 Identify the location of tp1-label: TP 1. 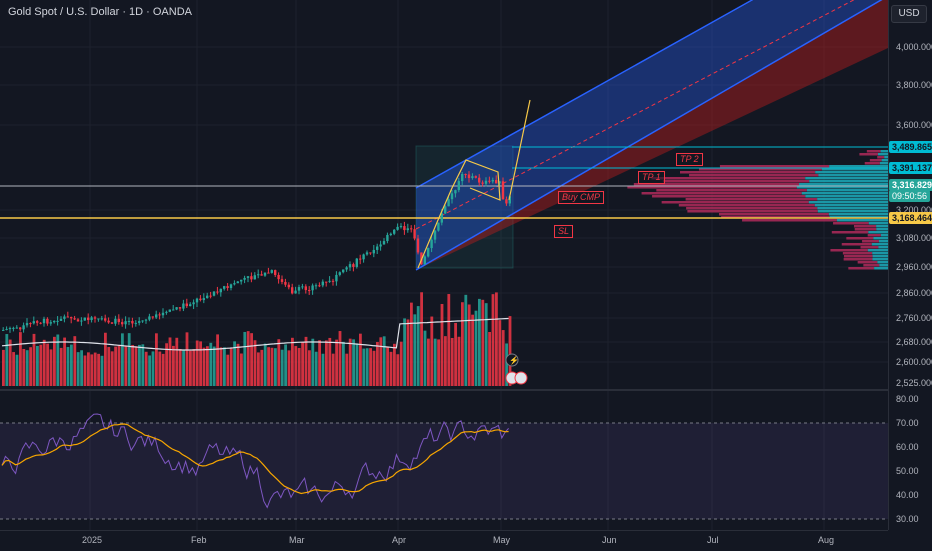
(651, 177).